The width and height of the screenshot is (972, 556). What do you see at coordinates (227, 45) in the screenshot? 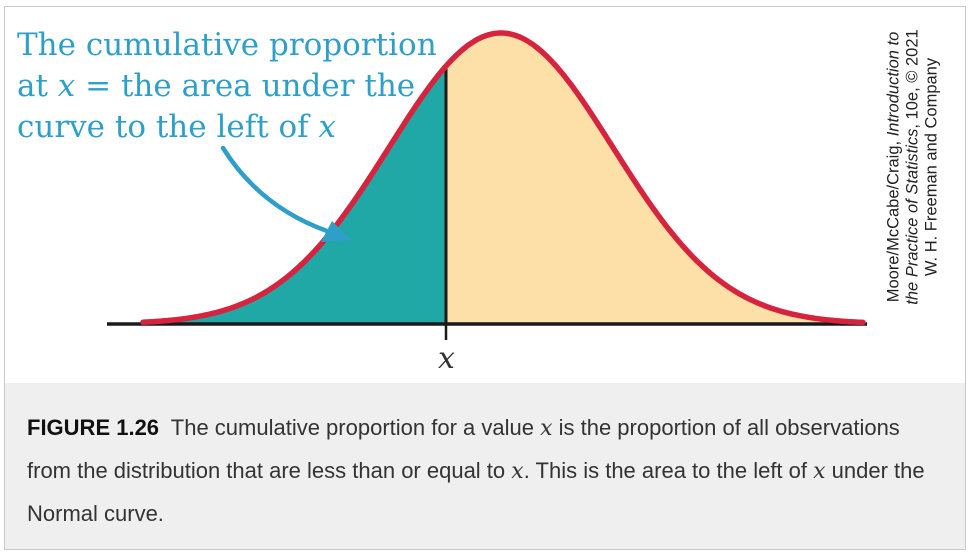
I see `annotation-line-1: The cumulative proportion` at bounding box center [227, 45].